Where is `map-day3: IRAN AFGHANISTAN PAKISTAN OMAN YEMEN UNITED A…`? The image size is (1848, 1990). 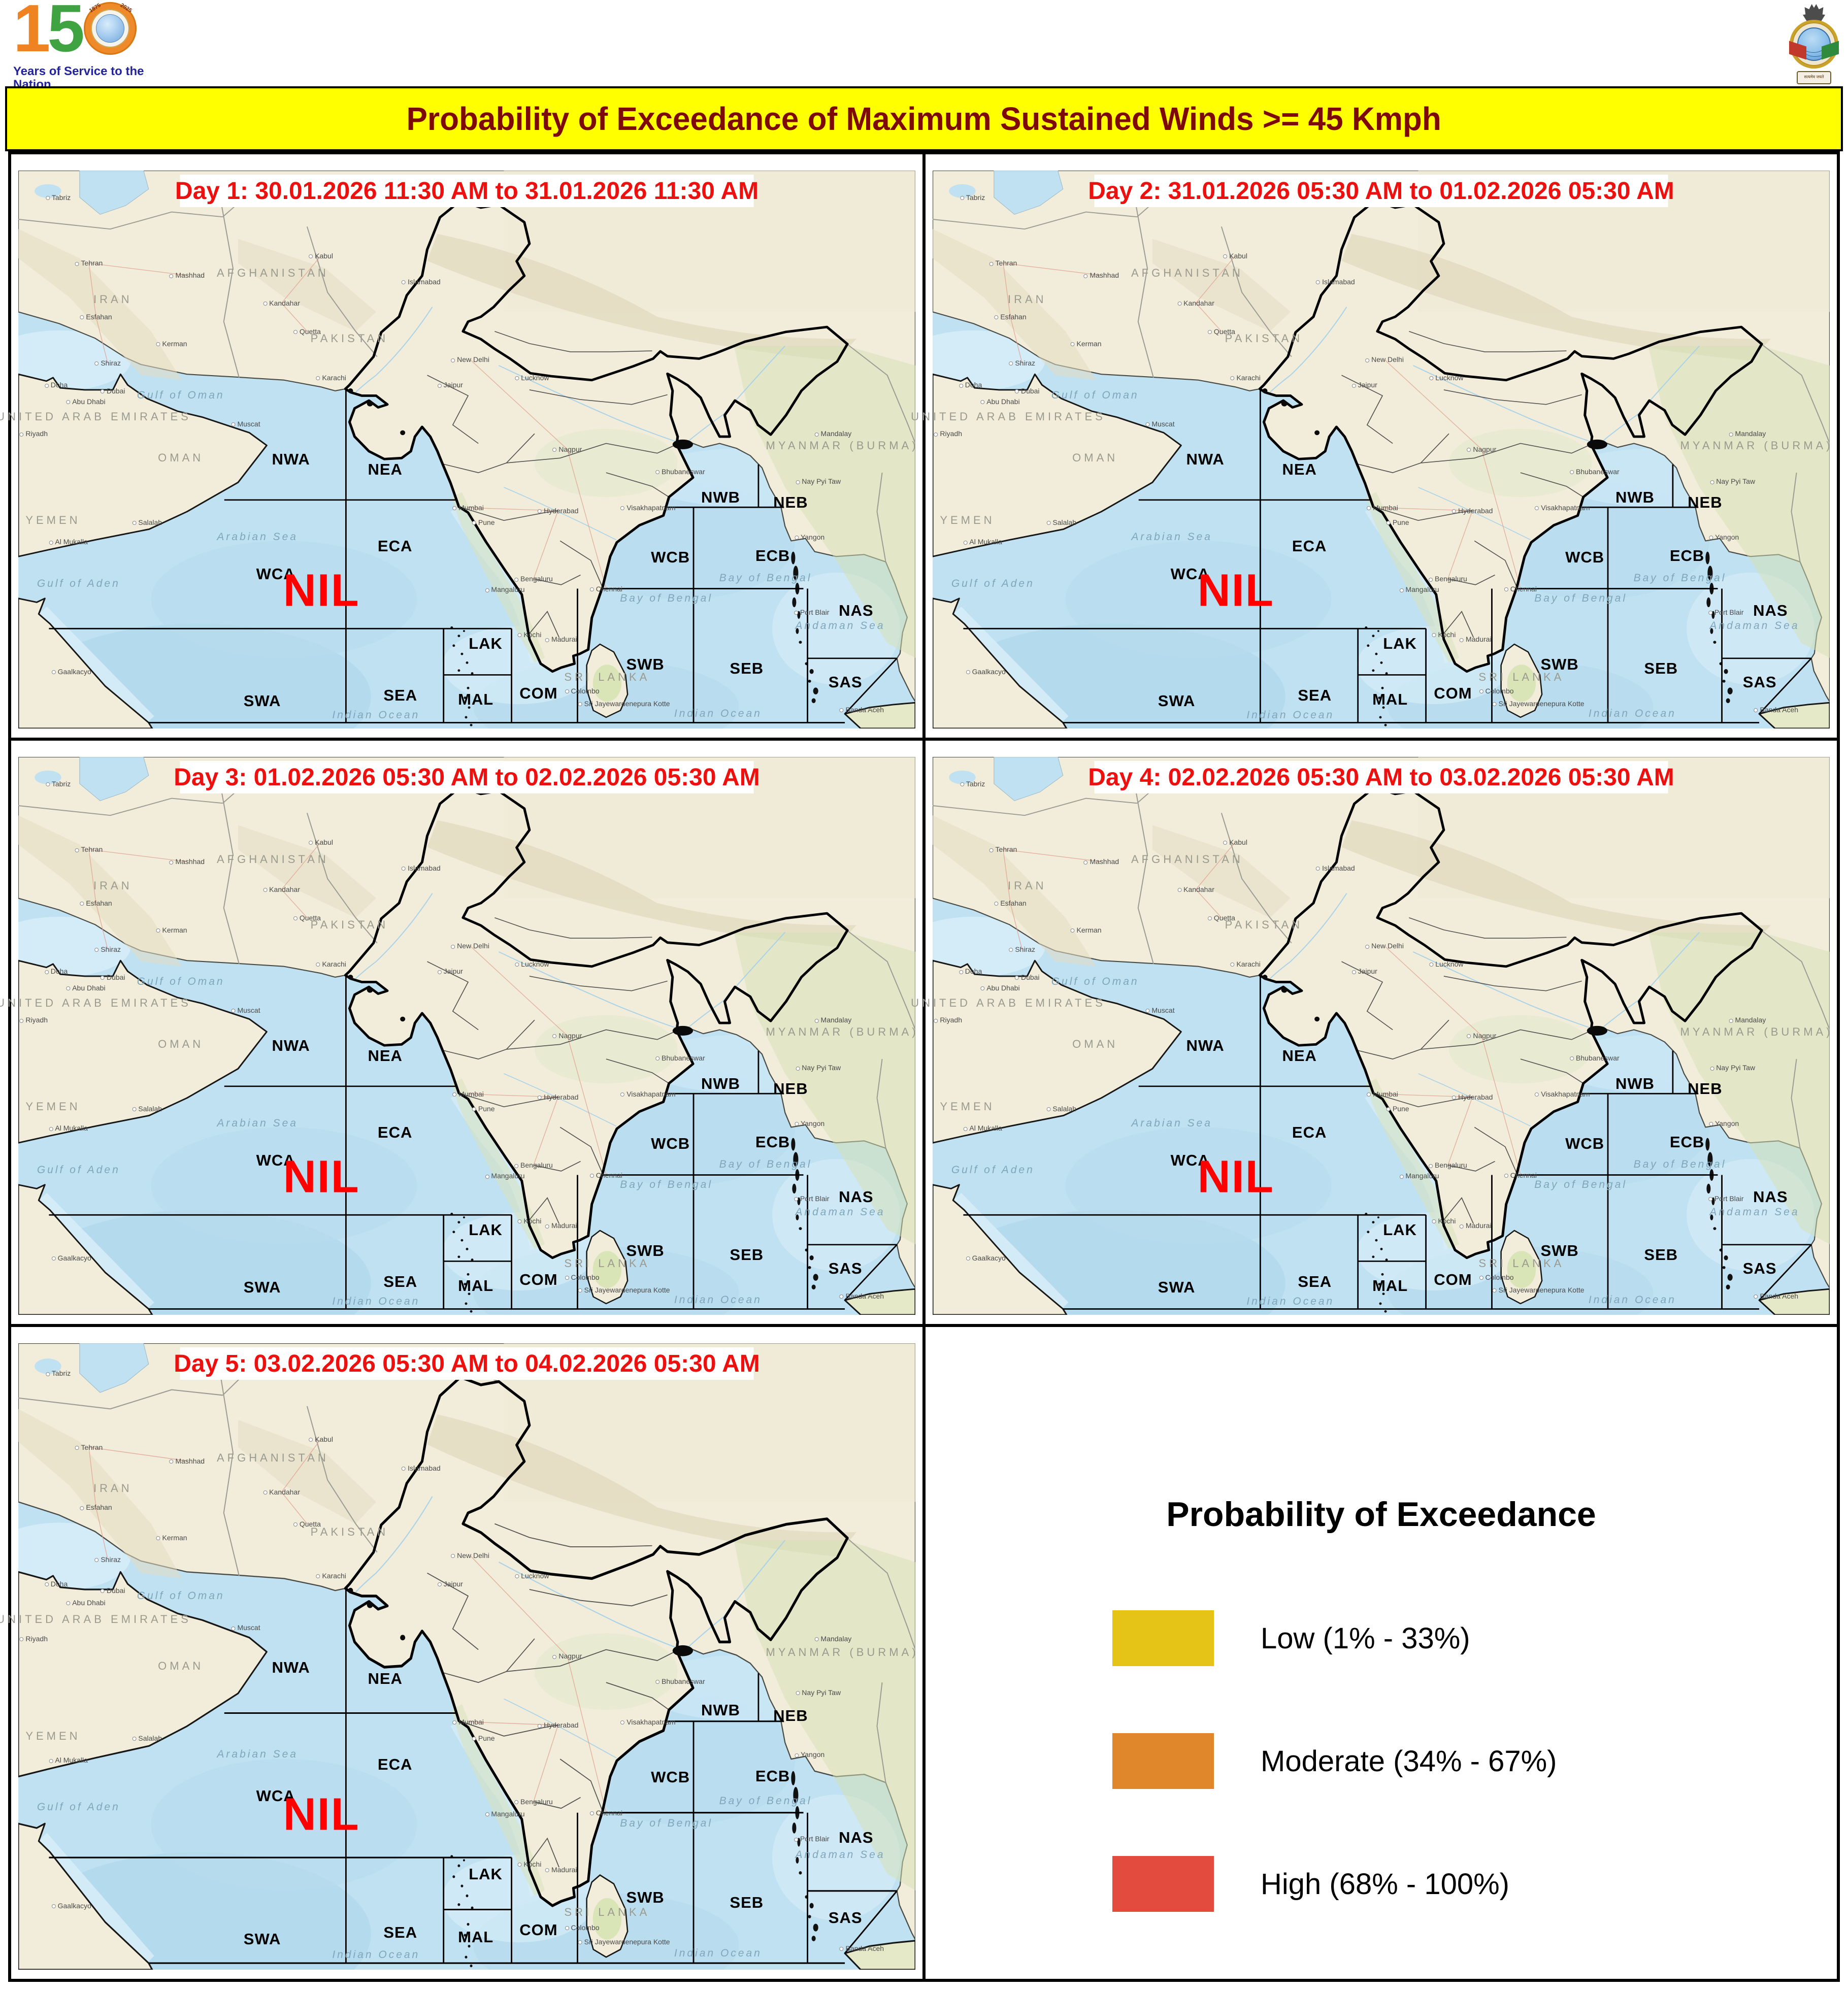 map-day3: IRAN AFGHANISTAN PAKISTAN OMAN YEMEN UNITED A… is located at coordinates (458, 1036).